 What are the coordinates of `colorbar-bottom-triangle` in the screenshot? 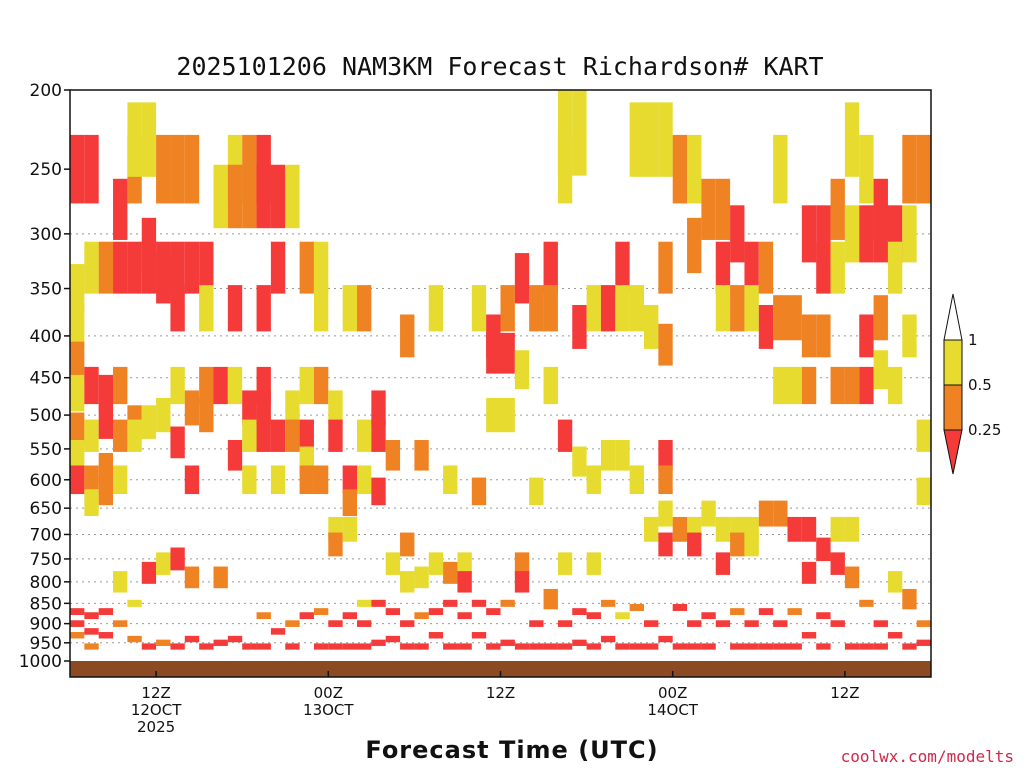 It's located at (953, 452).